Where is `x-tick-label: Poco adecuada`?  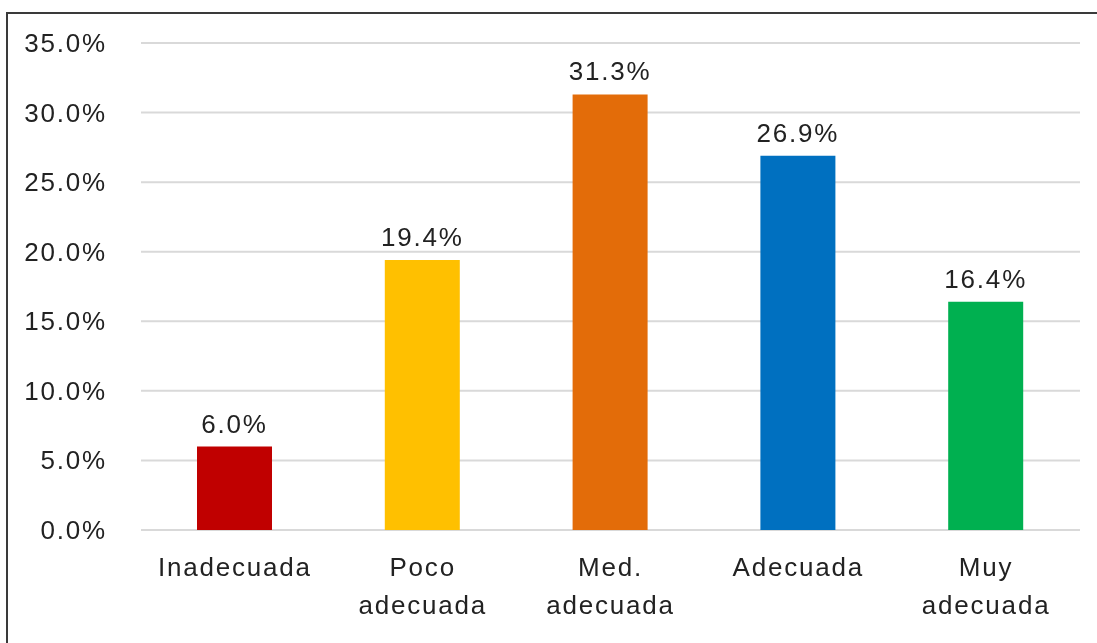 x-tick-label: Poco adecuada is located at coordinates (423, 586).